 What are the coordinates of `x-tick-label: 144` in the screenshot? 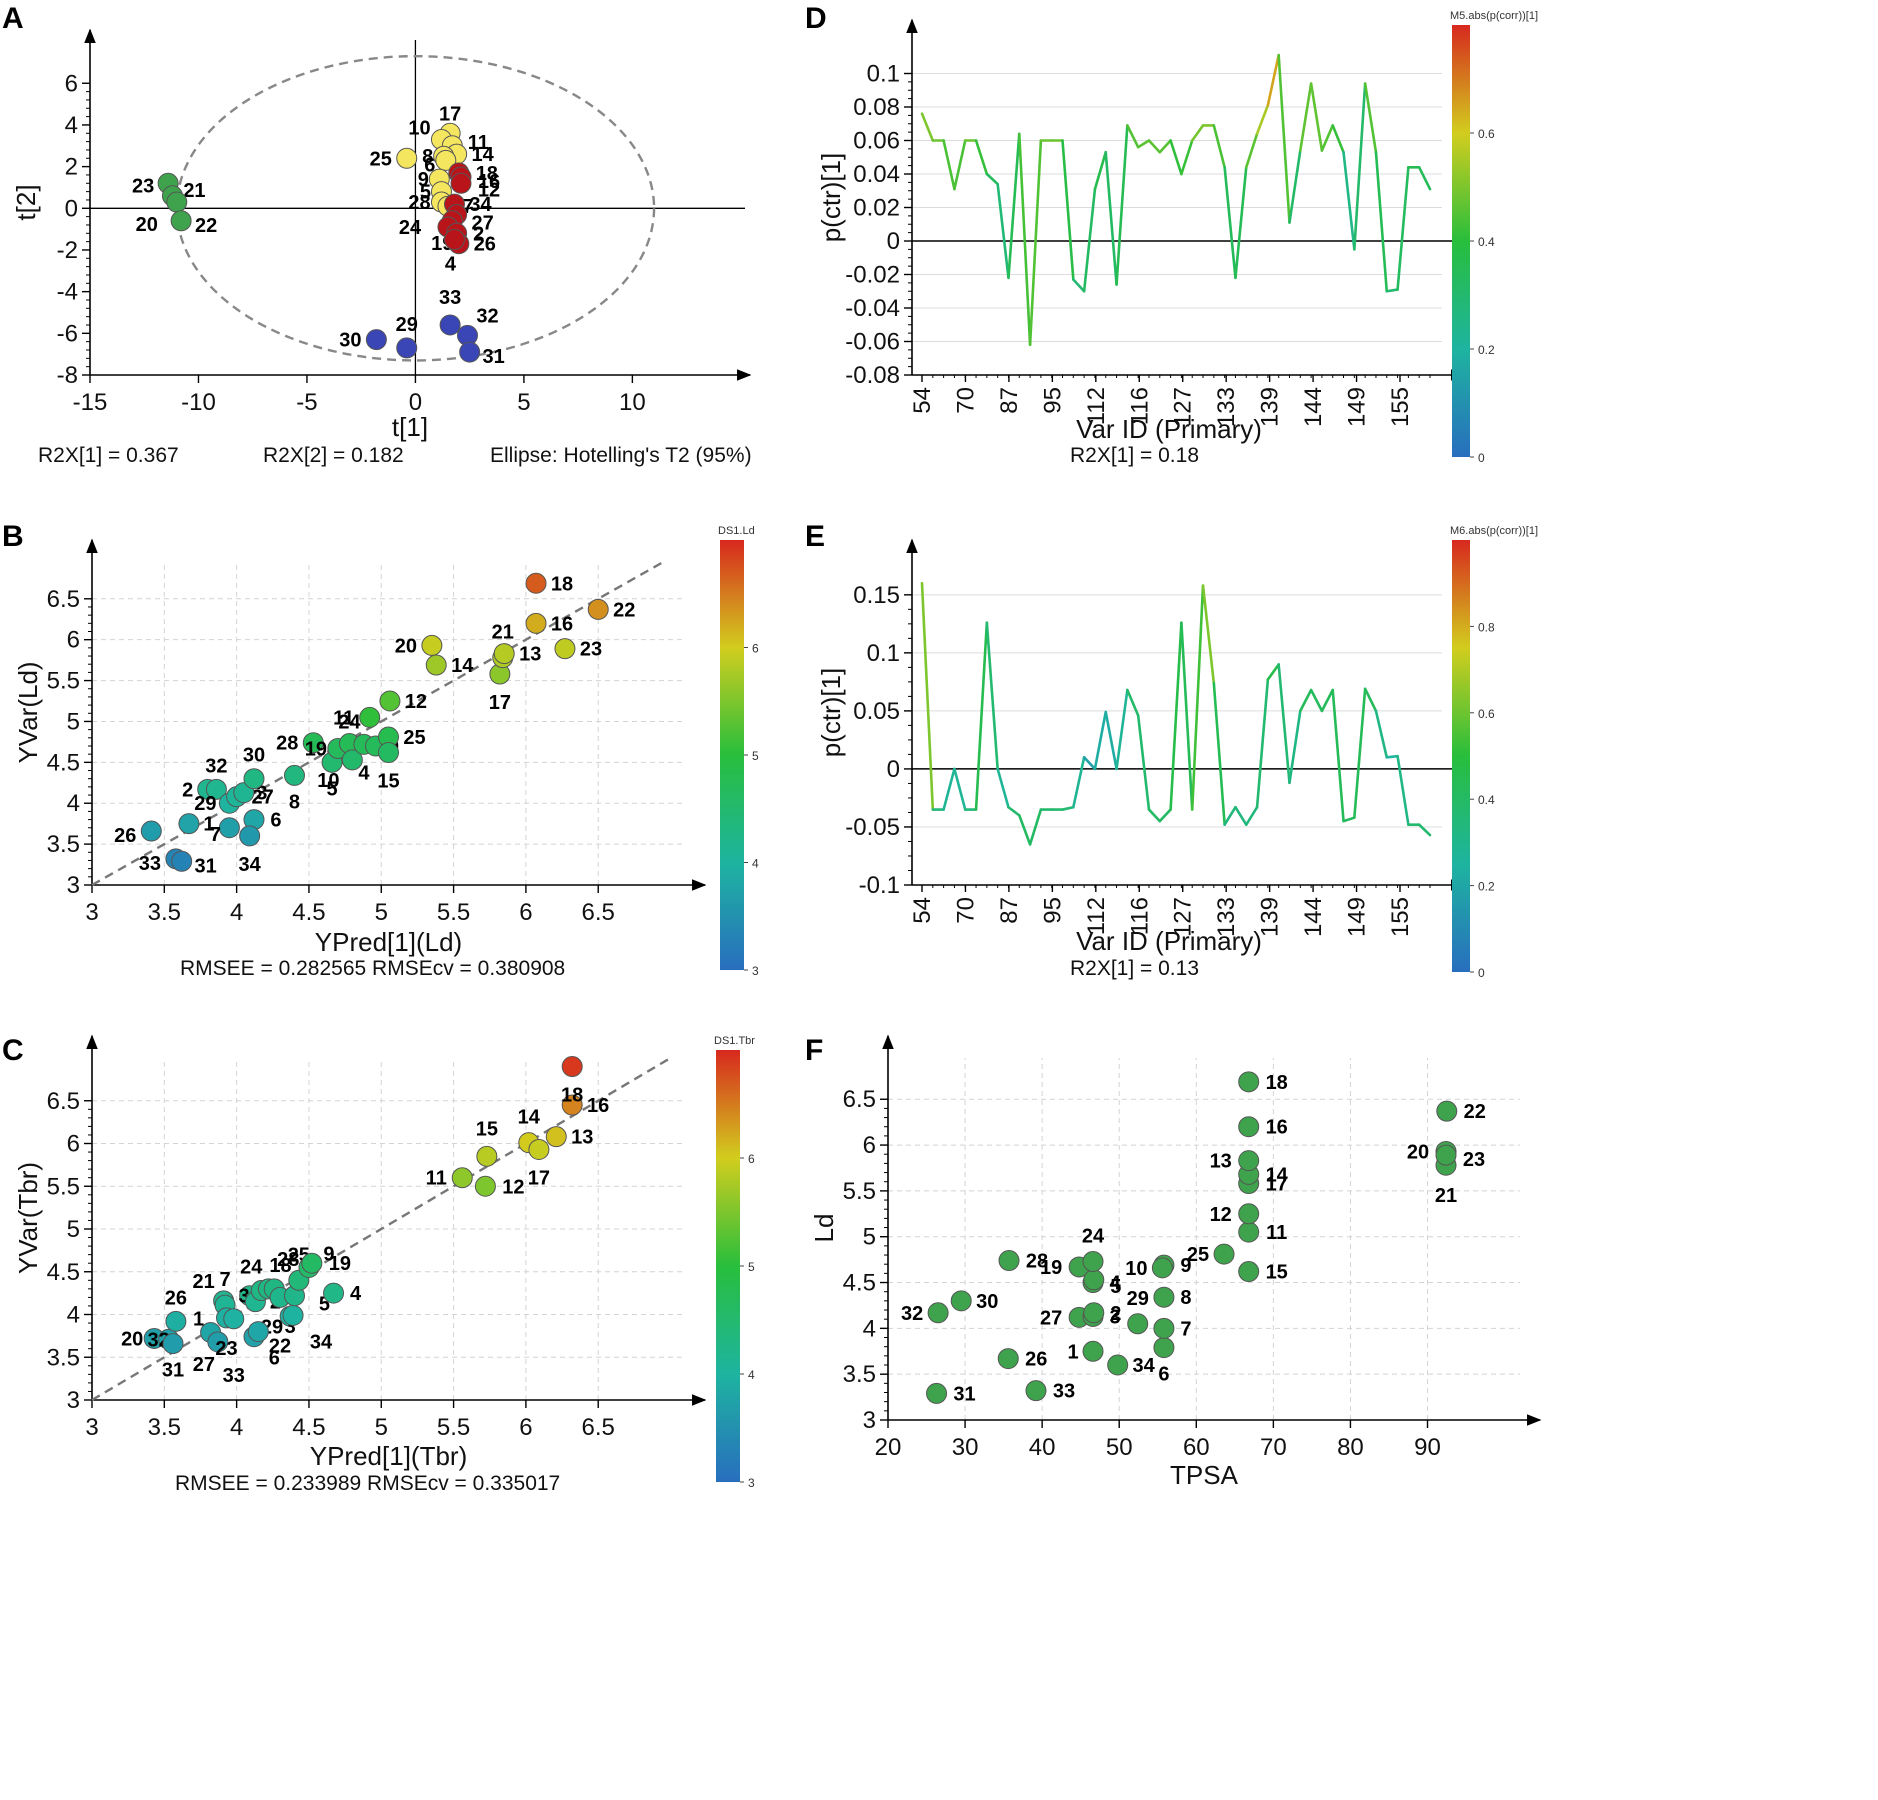 It's located at (1313, 917).